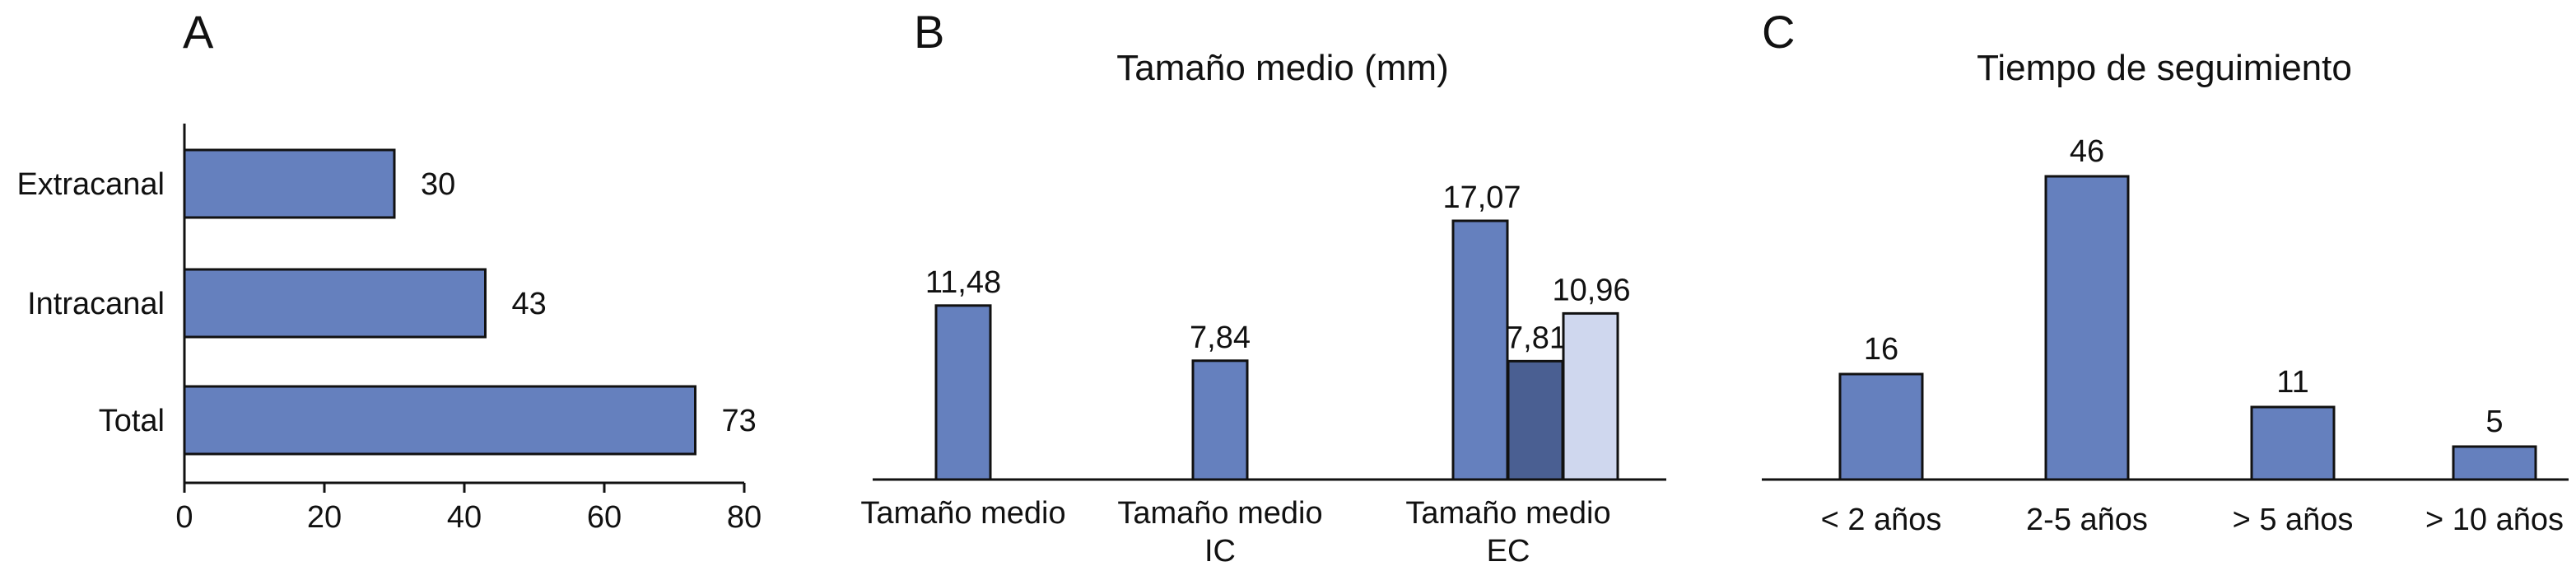 The image size is (2576, 585). What do you see at coordinates (2164, 68) in the screenshot?
I see `chart-c-title: Tiempo de seguimiento` at bounding box center [2164, 68].